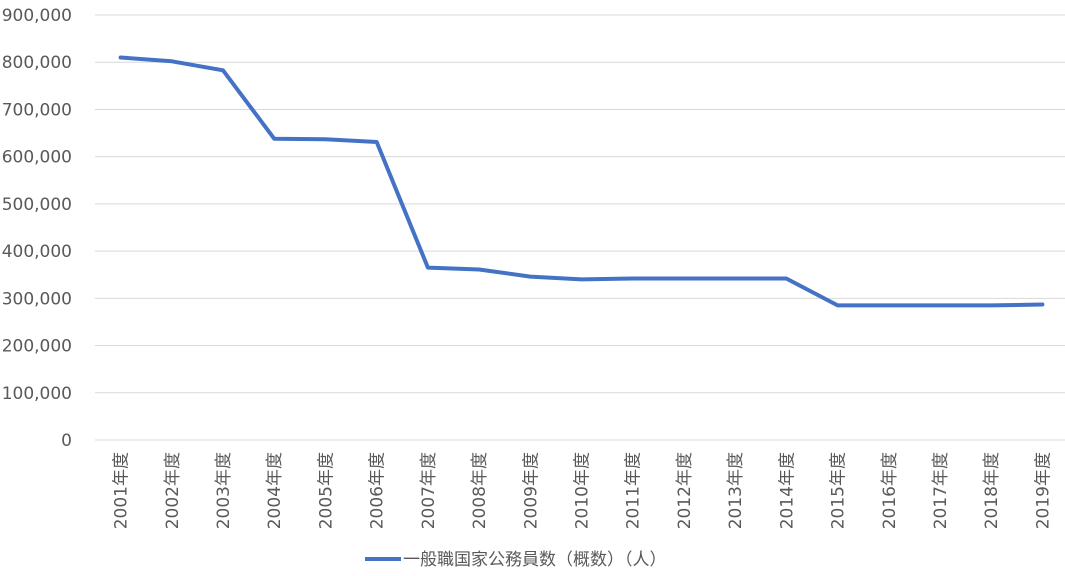 The height and width of the screenshot is (576, 1065). What do you see at coordinates (736, 490) in the screenshot?
I see `x-tick-label: 2013年度` at bounding box center [736, 490].